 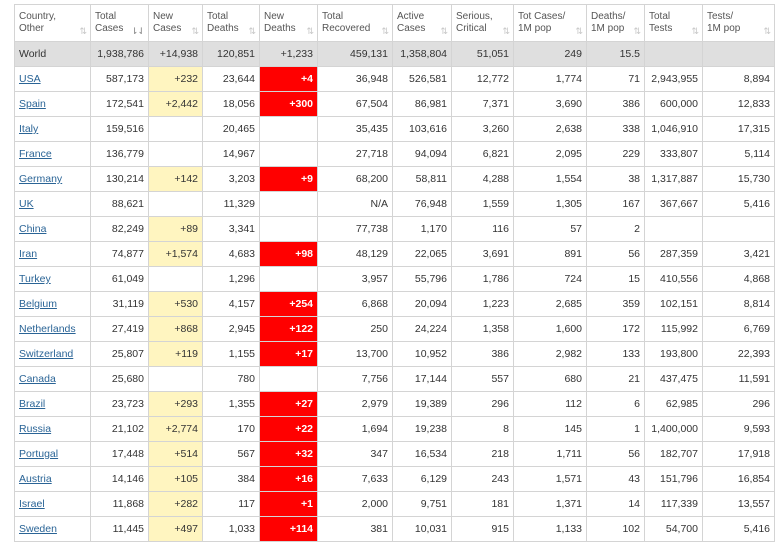 What do you see at coordinates (231, 179) in the screenshot?
I see `total-deaths-cell: 3,203` at bounding box center [231, 179].